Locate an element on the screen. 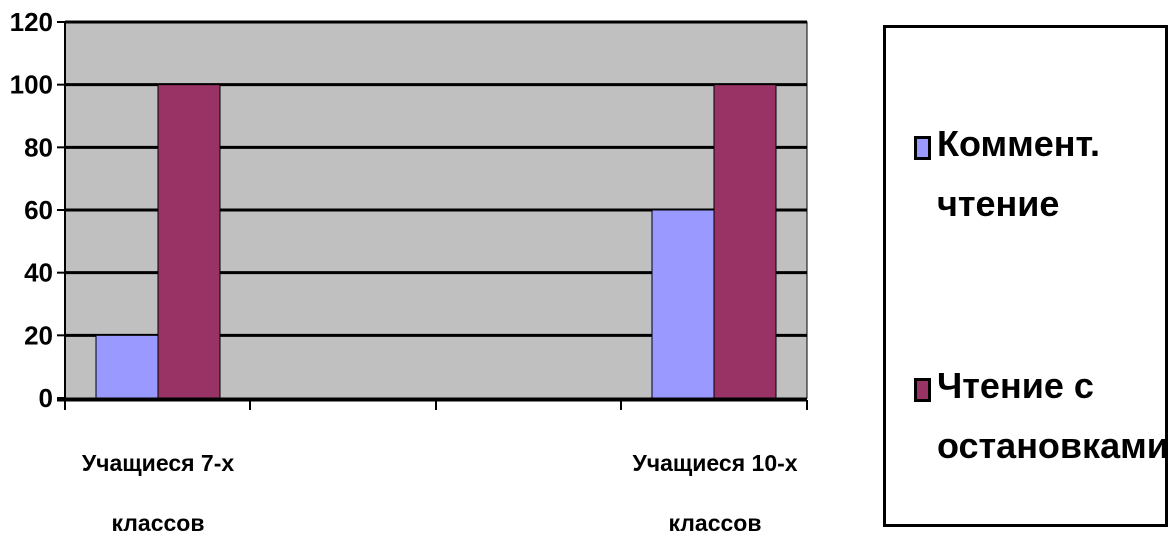 Image resolution: width=1173 pixels, height=536 pixels. y-tick-label: 60 is located at coordinates (38, 210).